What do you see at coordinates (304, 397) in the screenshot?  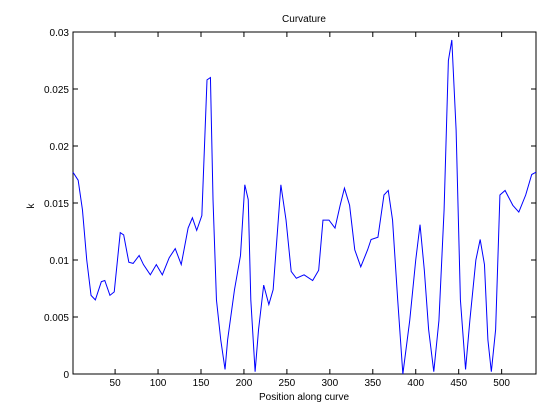 I see `x-axis-label: Position along curve` at bounding box center [304, 397].